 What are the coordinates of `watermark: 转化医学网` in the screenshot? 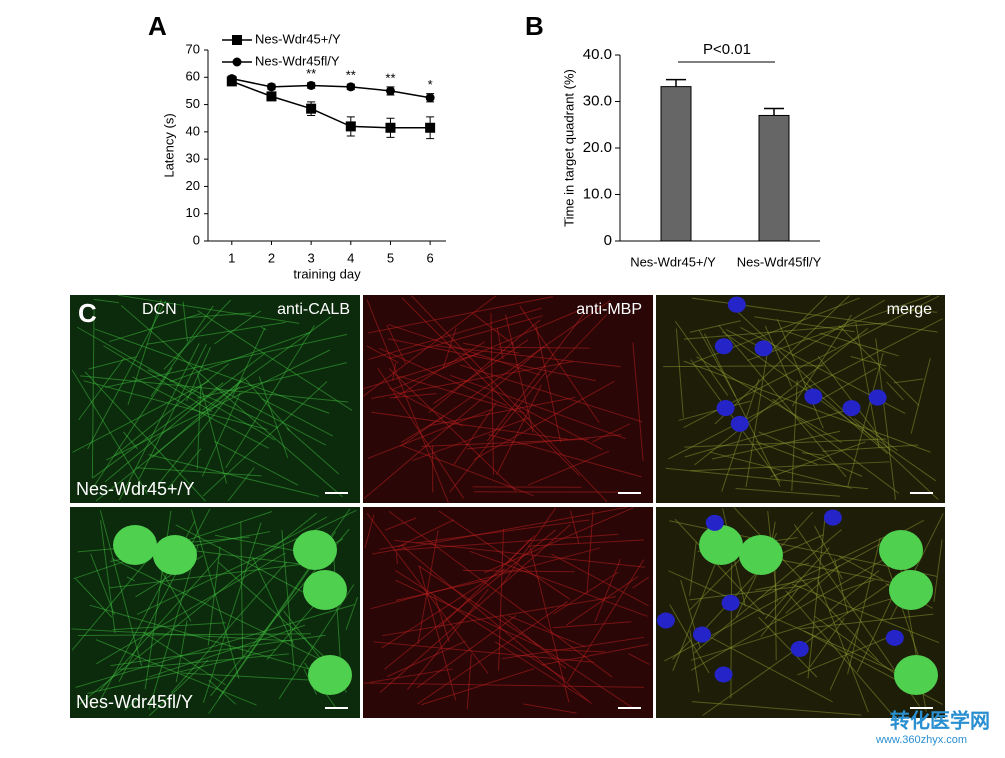 It's located at (940, 720).